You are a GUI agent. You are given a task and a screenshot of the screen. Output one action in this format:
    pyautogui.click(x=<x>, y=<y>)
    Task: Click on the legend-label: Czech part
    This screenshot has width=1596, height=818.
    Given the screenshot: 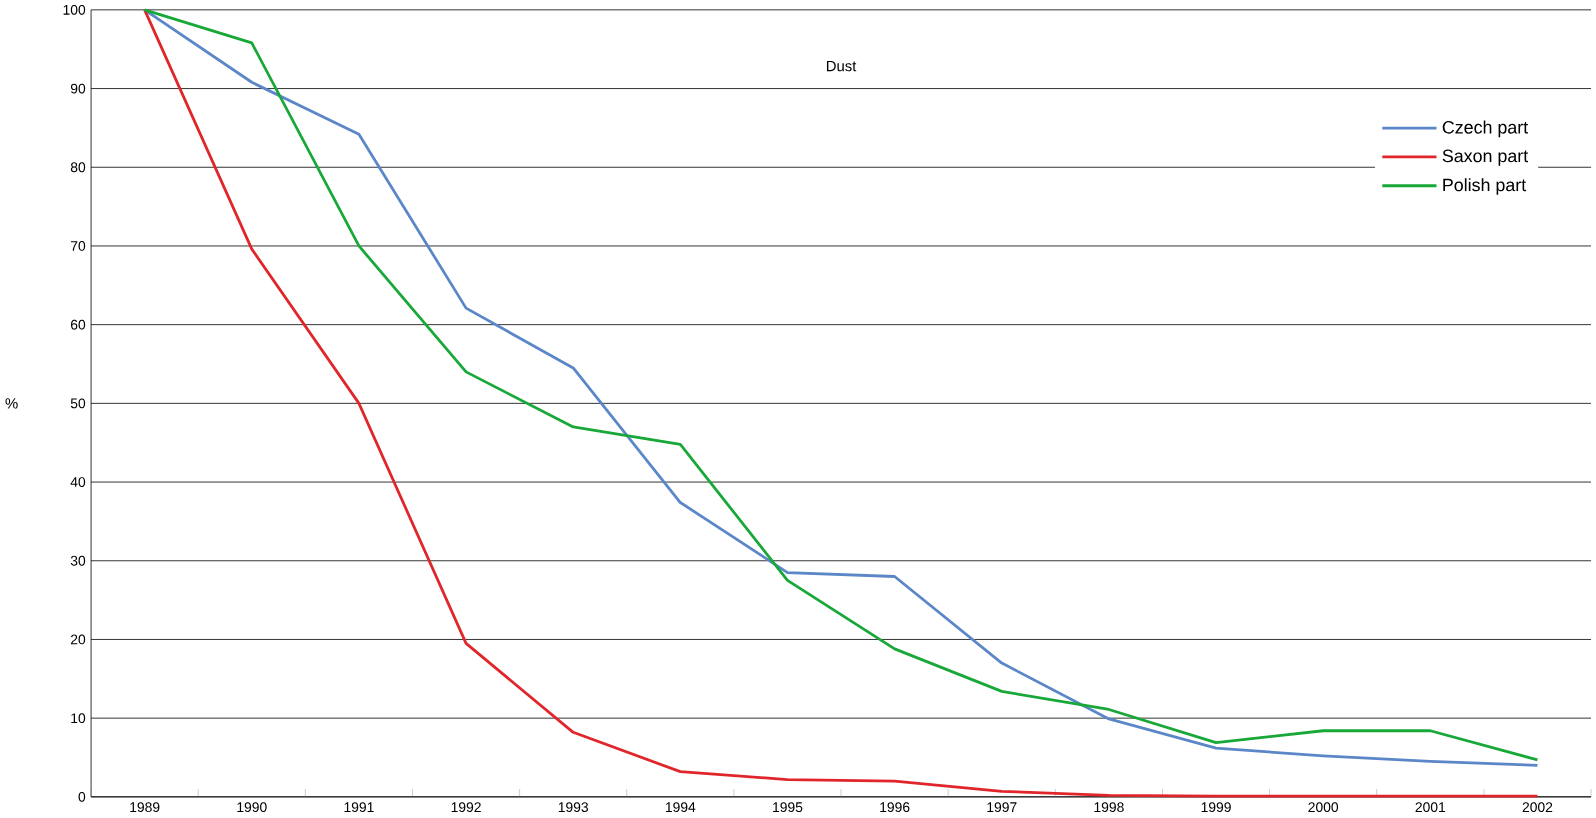 What is the action you would take?
    pyautogui.click(x=1485, y=129)
    